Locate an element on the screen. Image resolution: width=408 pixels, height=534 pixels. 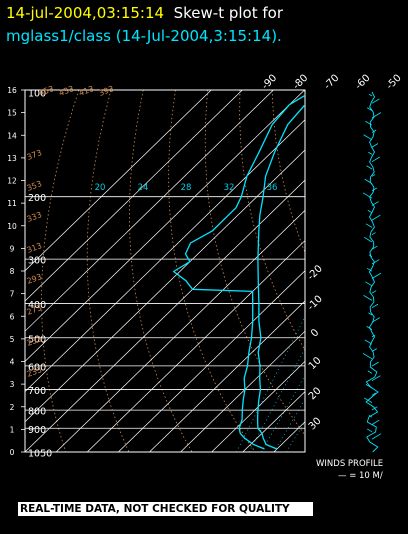
pressure-label: 700 is located at coordinates (37, 391).